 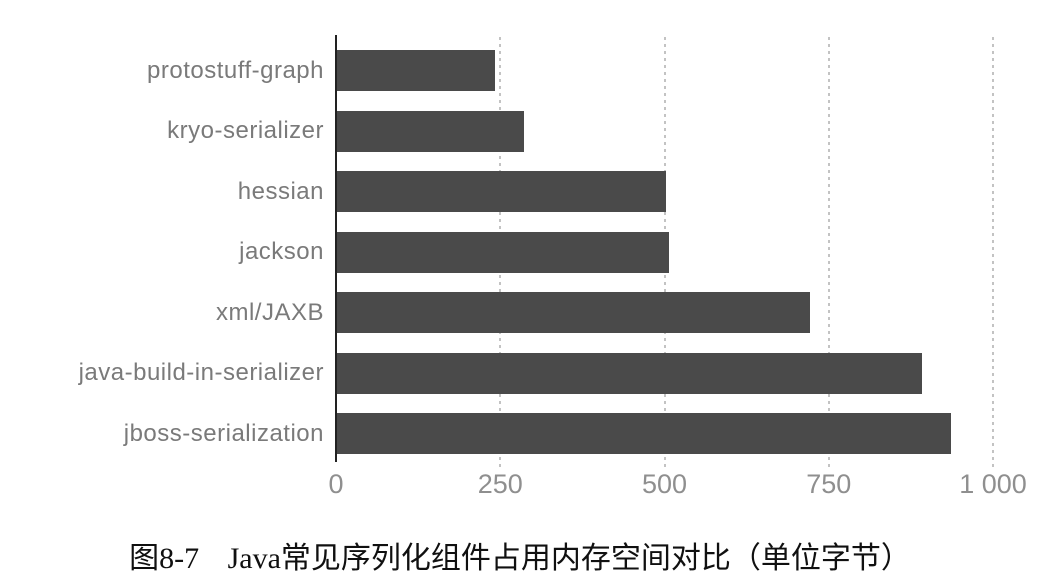 I want to click on category-label-xml/JAXB: xml/JAXB, so click(x=269, y=312).